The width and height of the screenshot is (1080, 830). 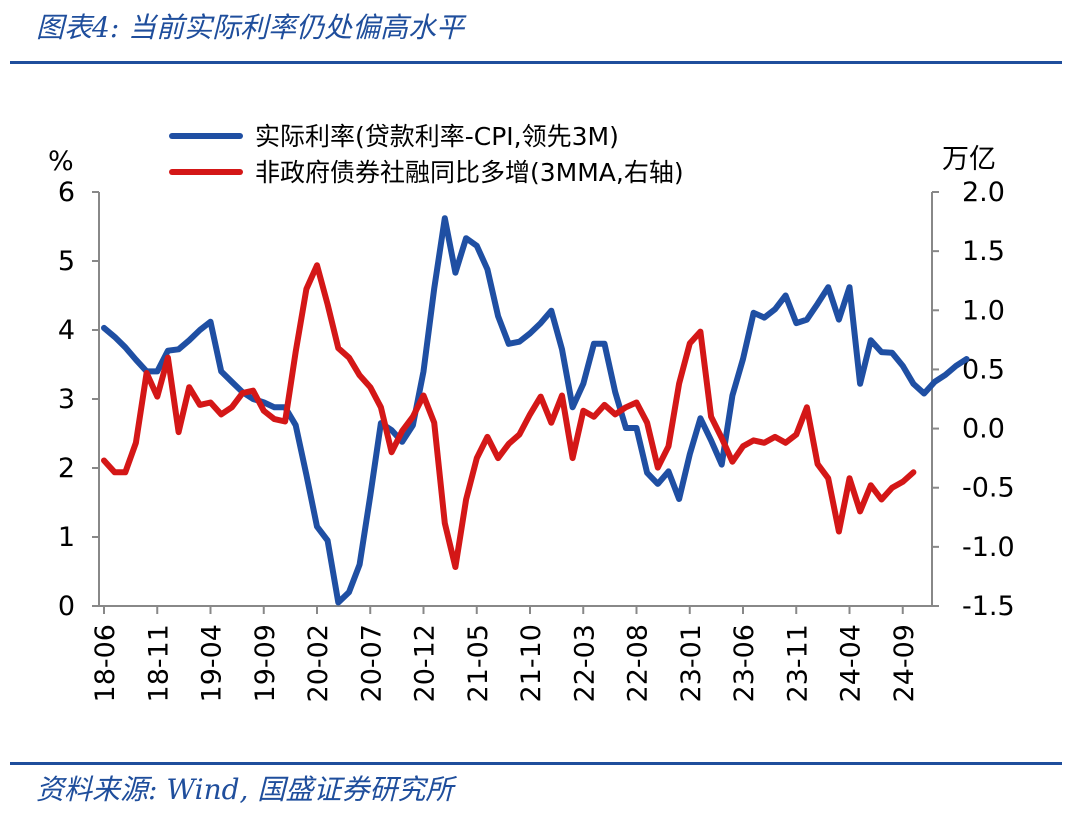 I want to click on x-tick-label: 21-10, so click(x=531, y=663).